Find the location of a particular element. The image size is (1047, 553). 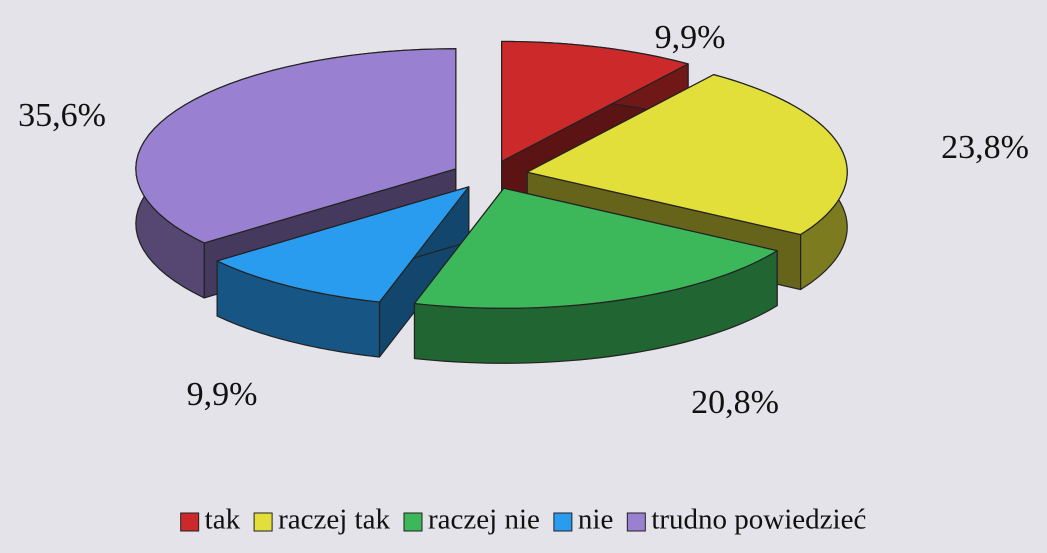

data-label: 35,6% is located at coordinates (62, 115).